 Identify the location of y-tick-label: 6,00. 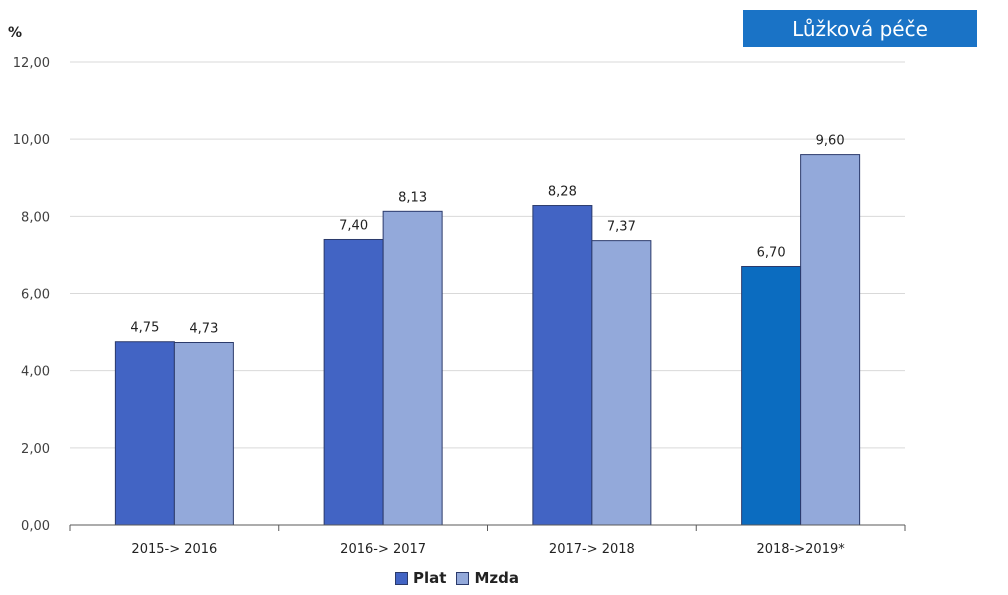
(35, 295).